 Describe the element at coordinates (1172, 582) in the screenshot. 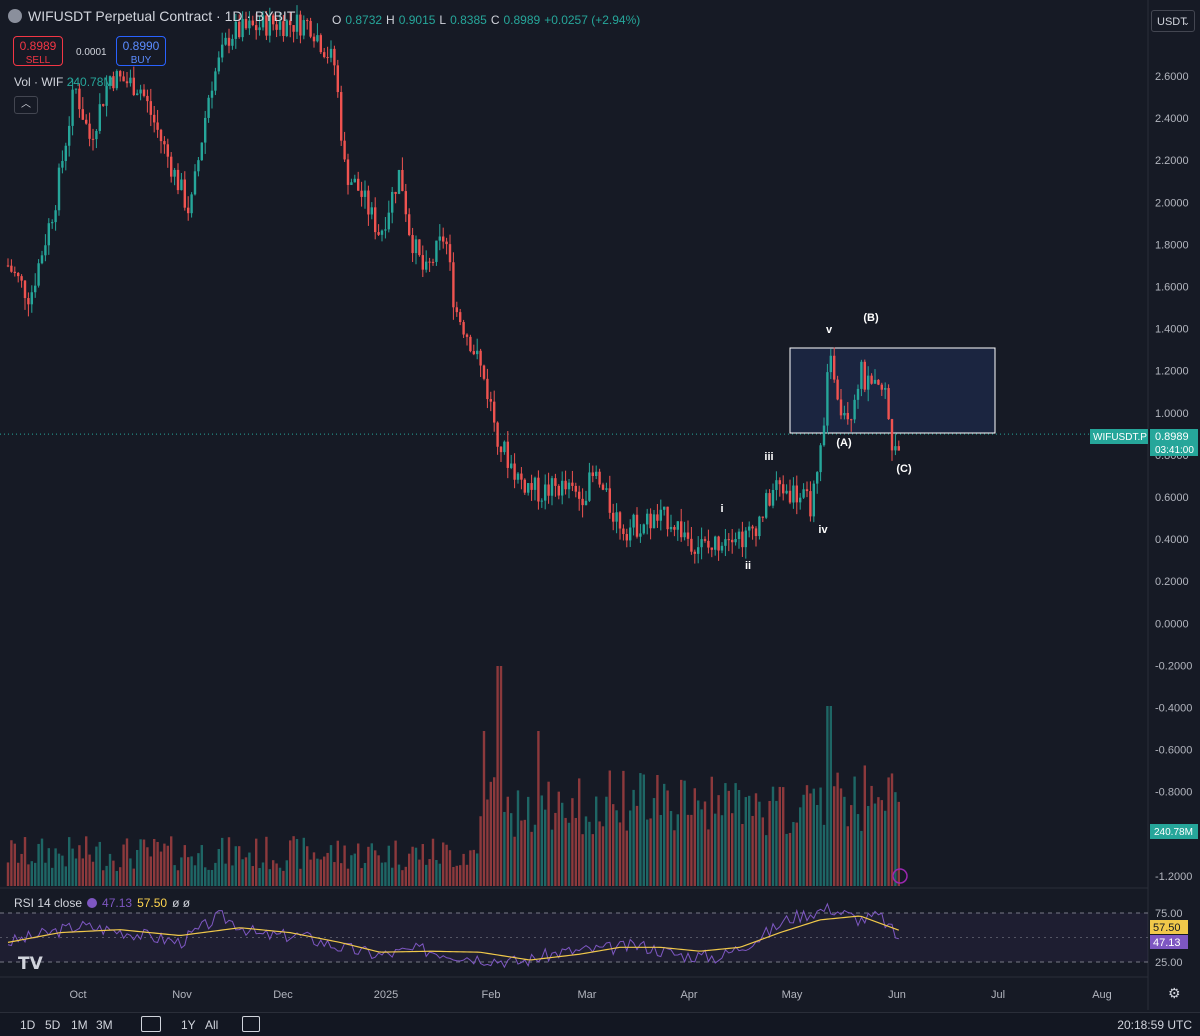

I see `price-axis-label: 0.2000` at that location.